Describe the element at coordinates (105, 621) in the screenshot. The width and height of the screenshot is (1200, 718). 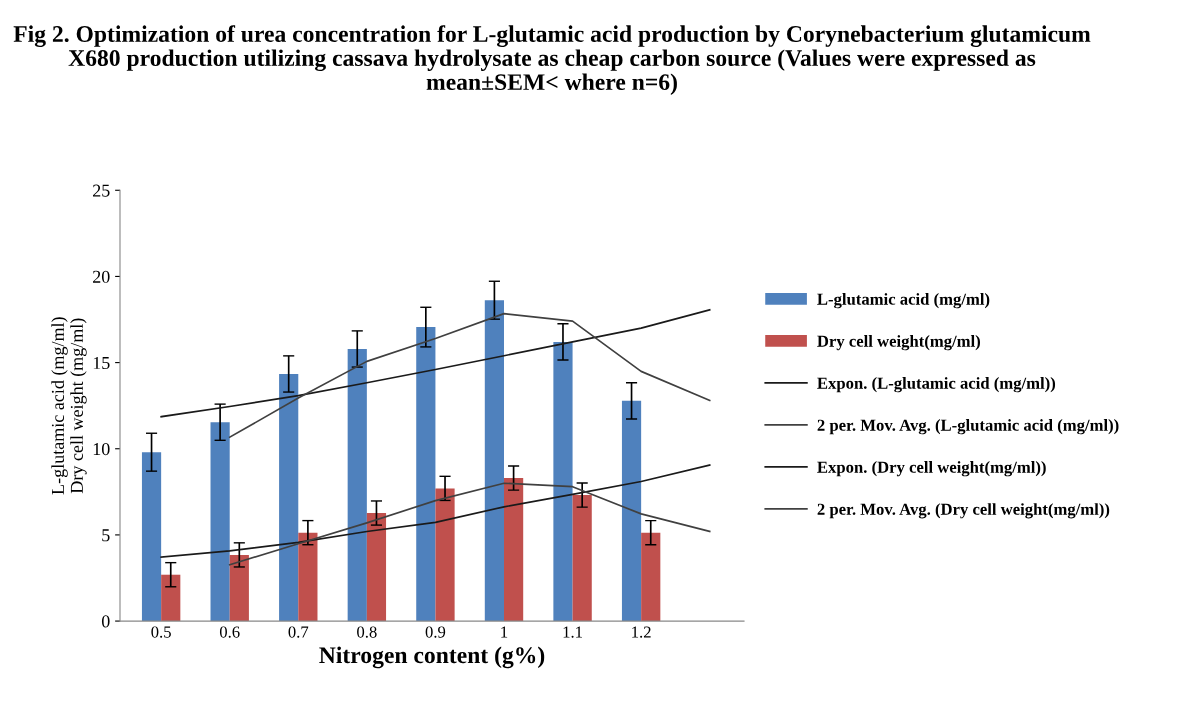
I see `y-tick-label: 0` at that location.